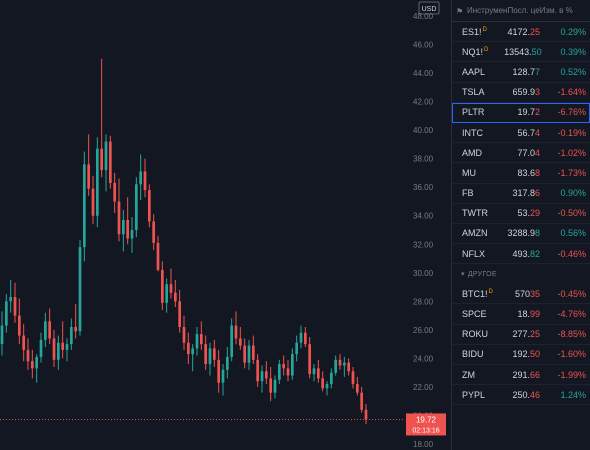 This screenshot has width=590, height=450. I want to click on watchlist-row-nflx: NFLX 493.82 -0.46%, so click(521, 254).